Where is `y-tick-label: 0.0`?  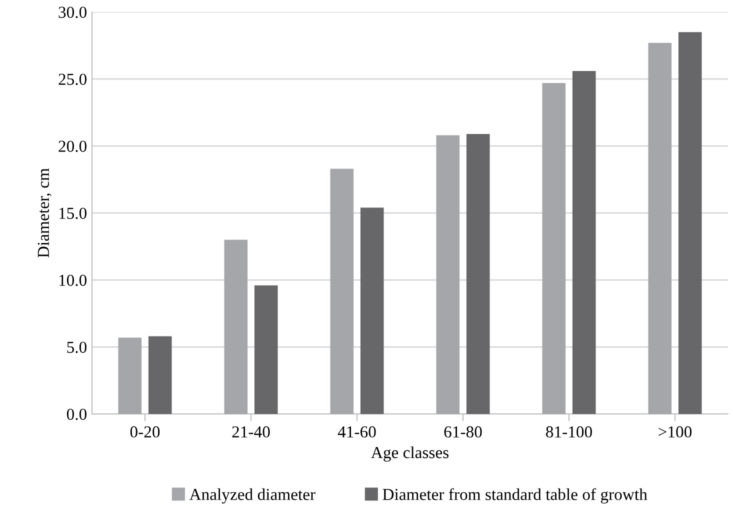 y-tick-label: 0.0 is located at coordinates (76, 414).